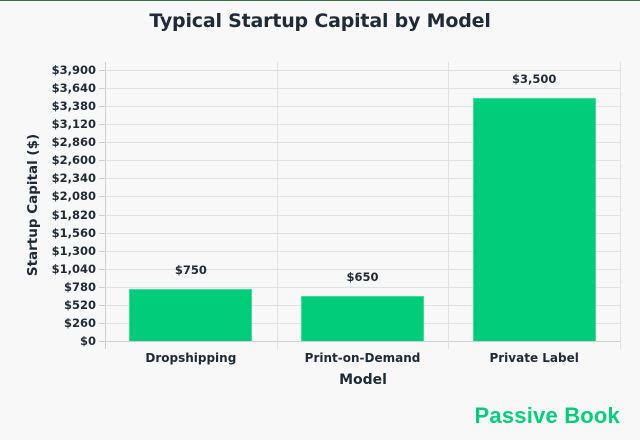  What do you see at coordinates (534, 358) in the screenshot?
I see `x-tick-label: Private Label` at bounding box center [534, 358].